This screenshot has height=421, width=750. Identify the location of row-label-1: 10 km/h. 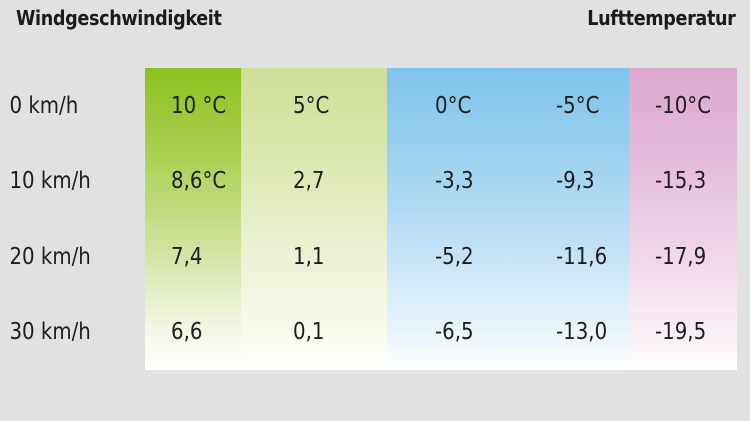
(50, 181).